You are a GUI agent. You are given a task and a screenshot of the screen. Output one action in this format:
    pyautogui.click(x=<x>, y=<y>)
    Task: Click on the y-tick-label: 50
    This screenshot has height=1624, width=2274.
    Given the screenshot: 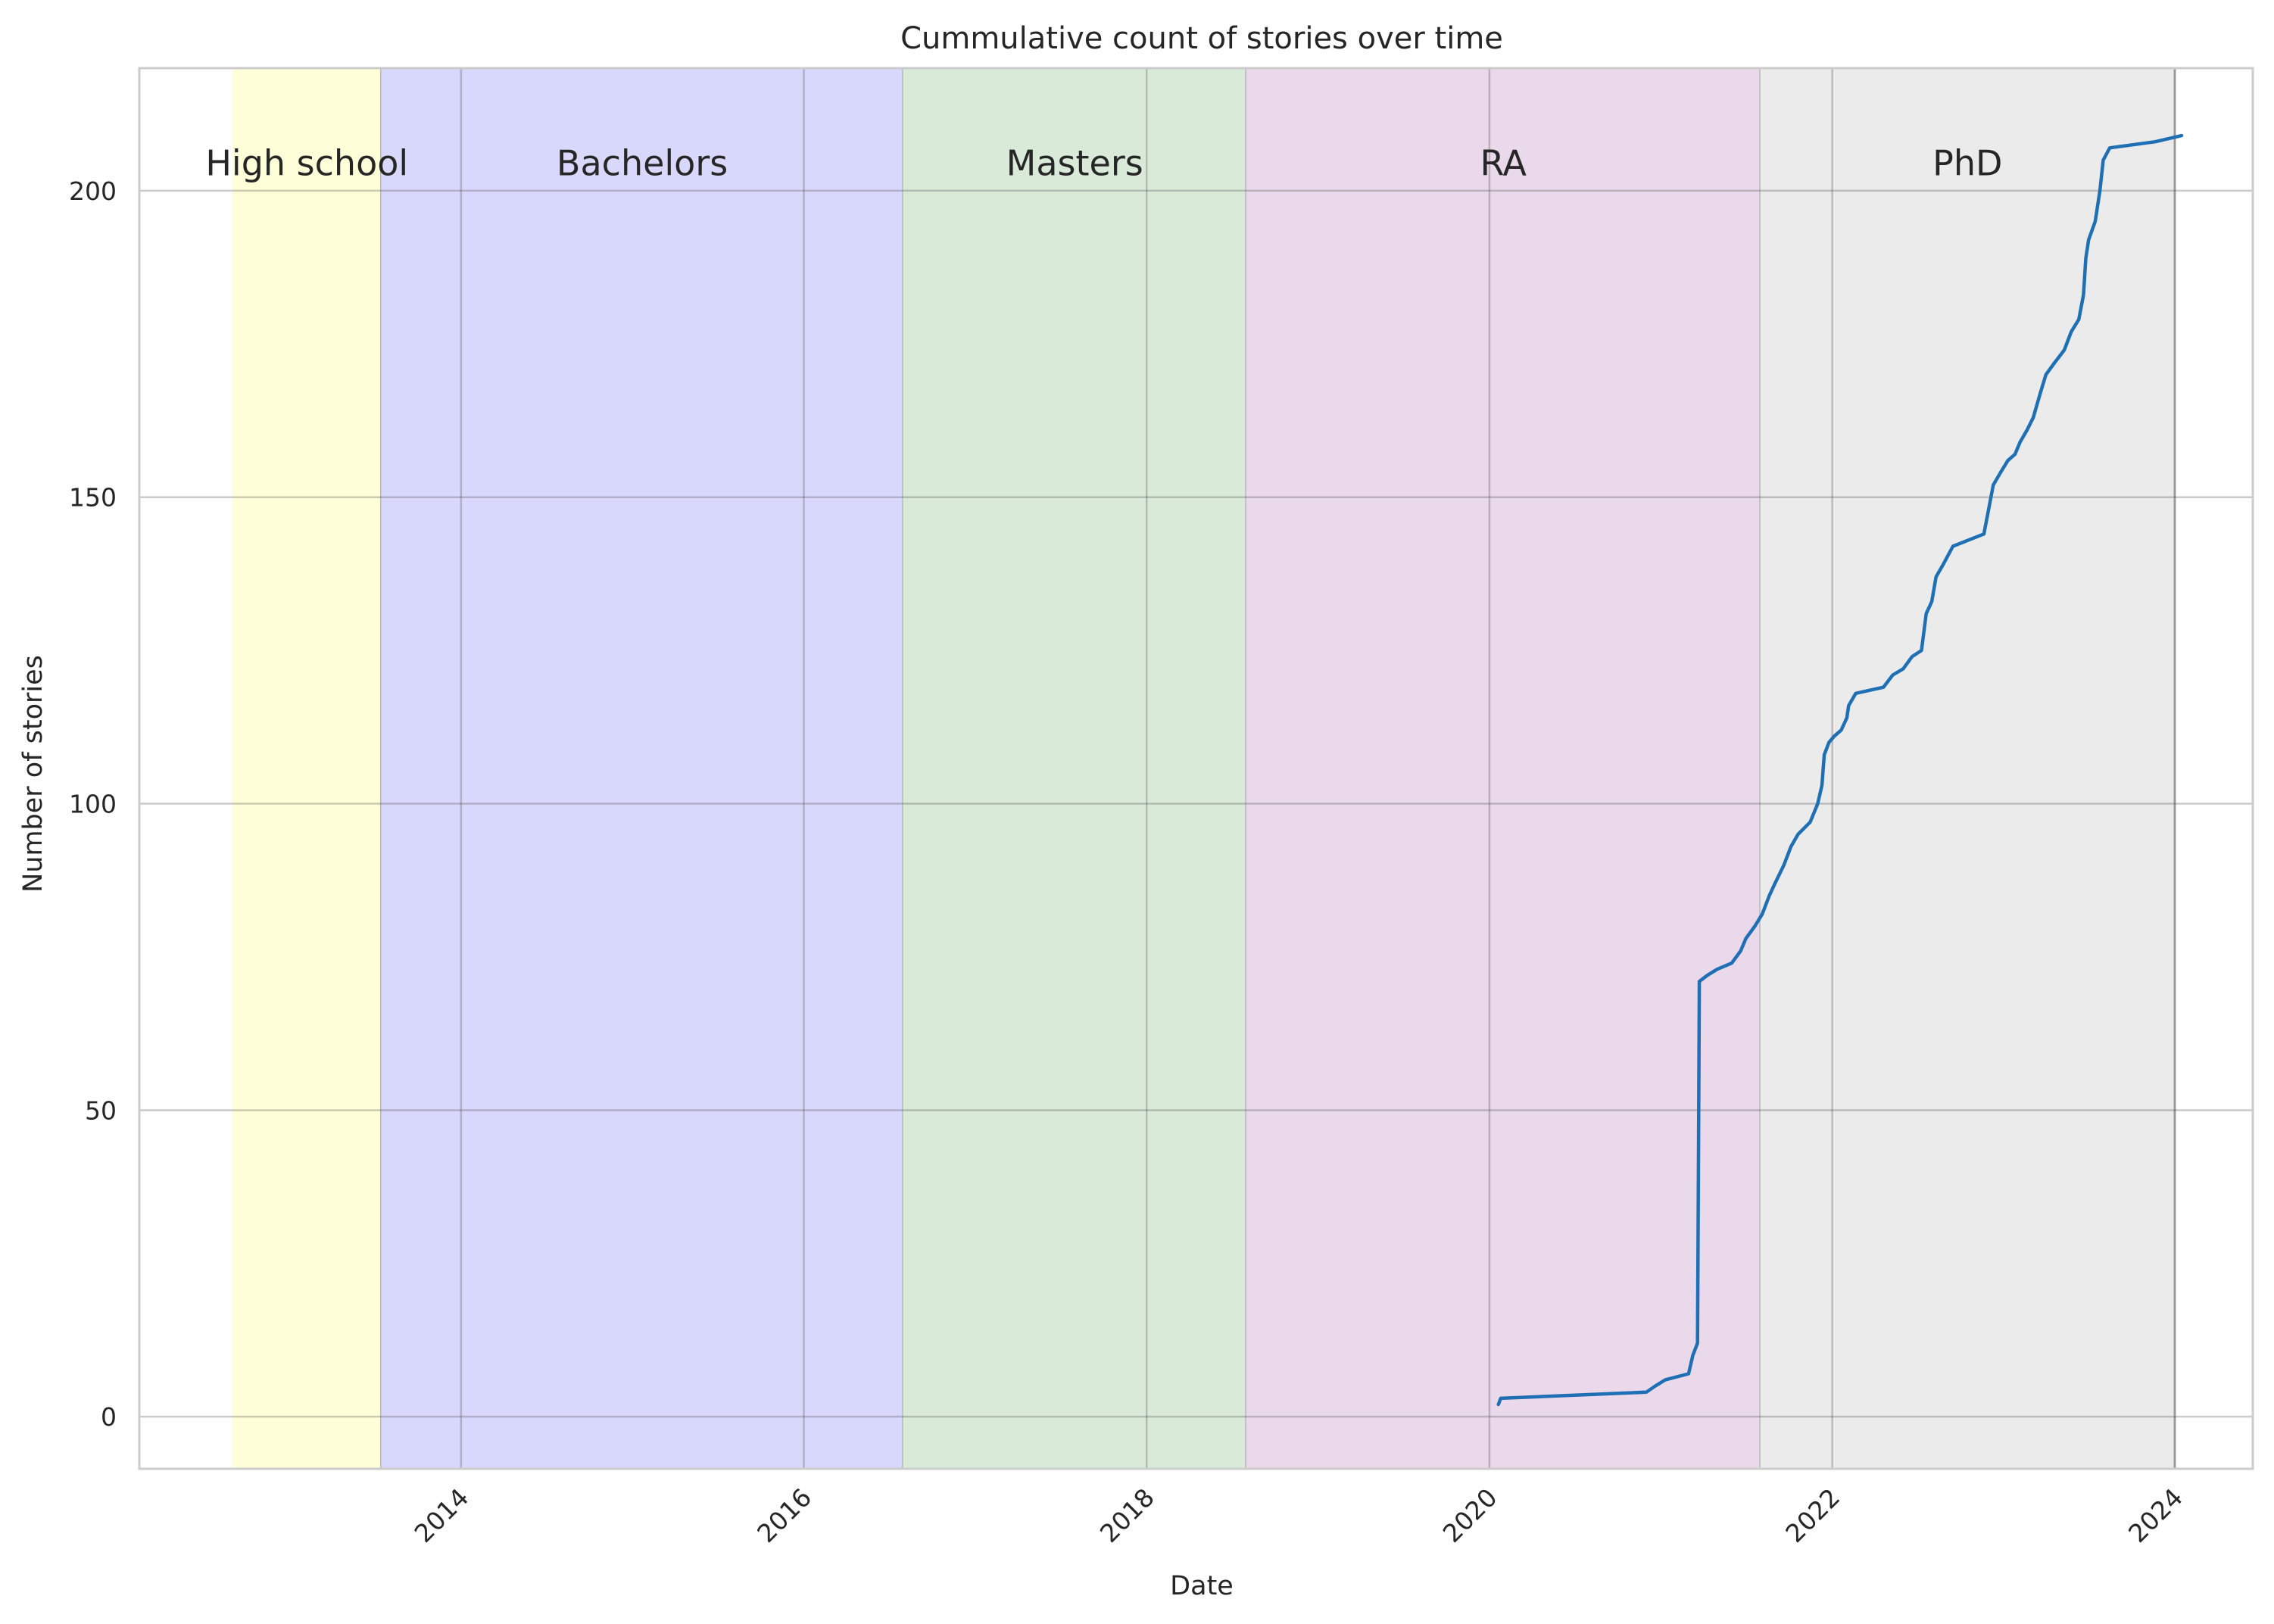 What is the action you would take?
    pyautogui.click(x=101, y=1110)
    